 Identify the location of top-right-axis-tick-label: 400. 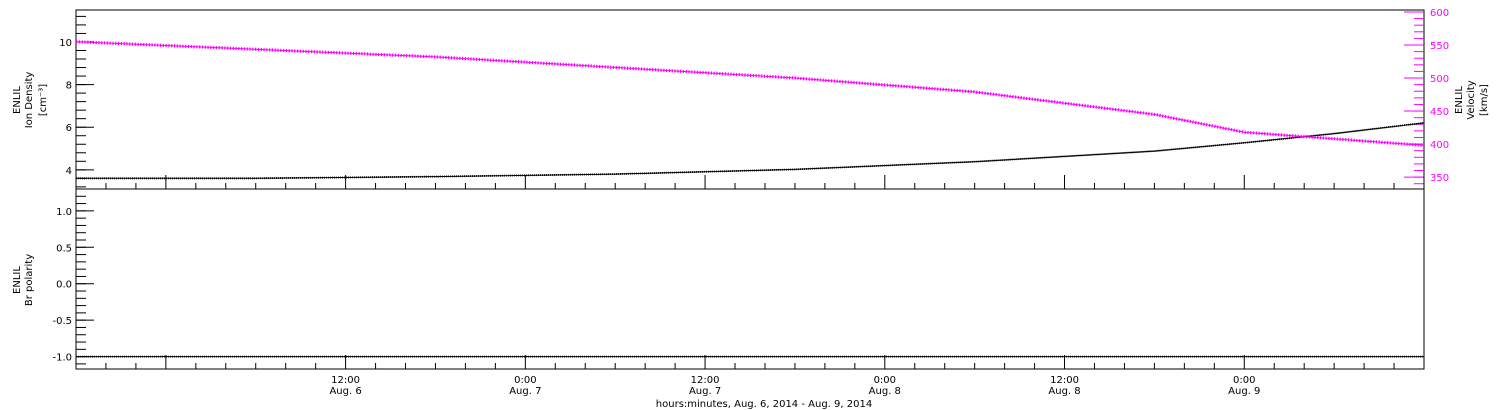
(1439, 145).